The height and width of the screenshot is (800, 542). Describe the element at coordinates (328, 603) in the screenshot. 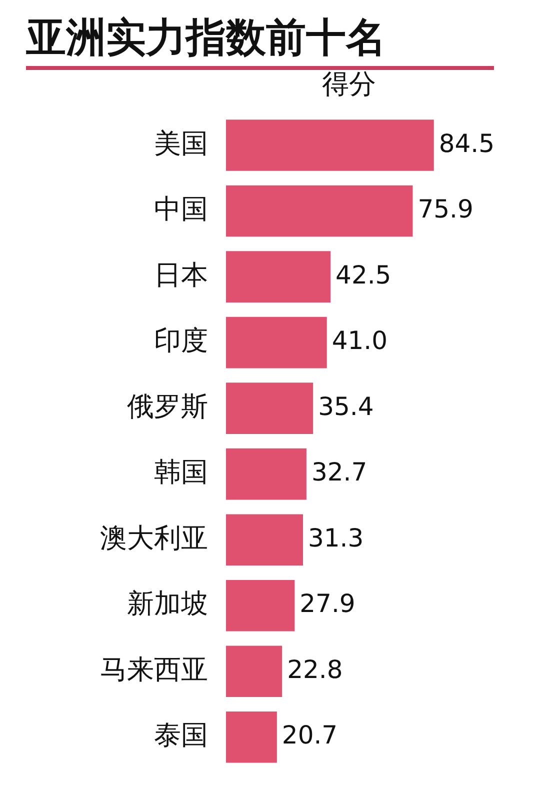

I see `data-label: 27.9` at that location.